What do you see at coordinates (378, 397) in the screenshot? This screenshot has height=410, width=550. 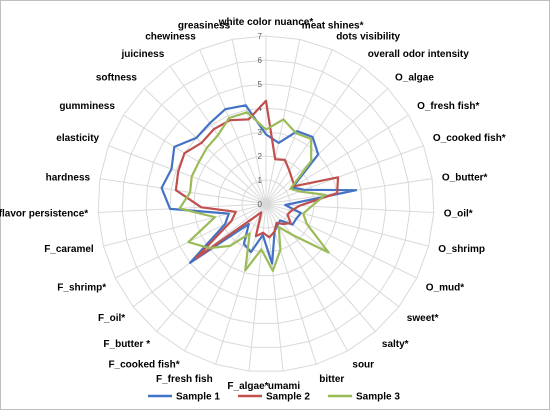 I see `legend-label: Sample 3` at bounding box center [378, 397].